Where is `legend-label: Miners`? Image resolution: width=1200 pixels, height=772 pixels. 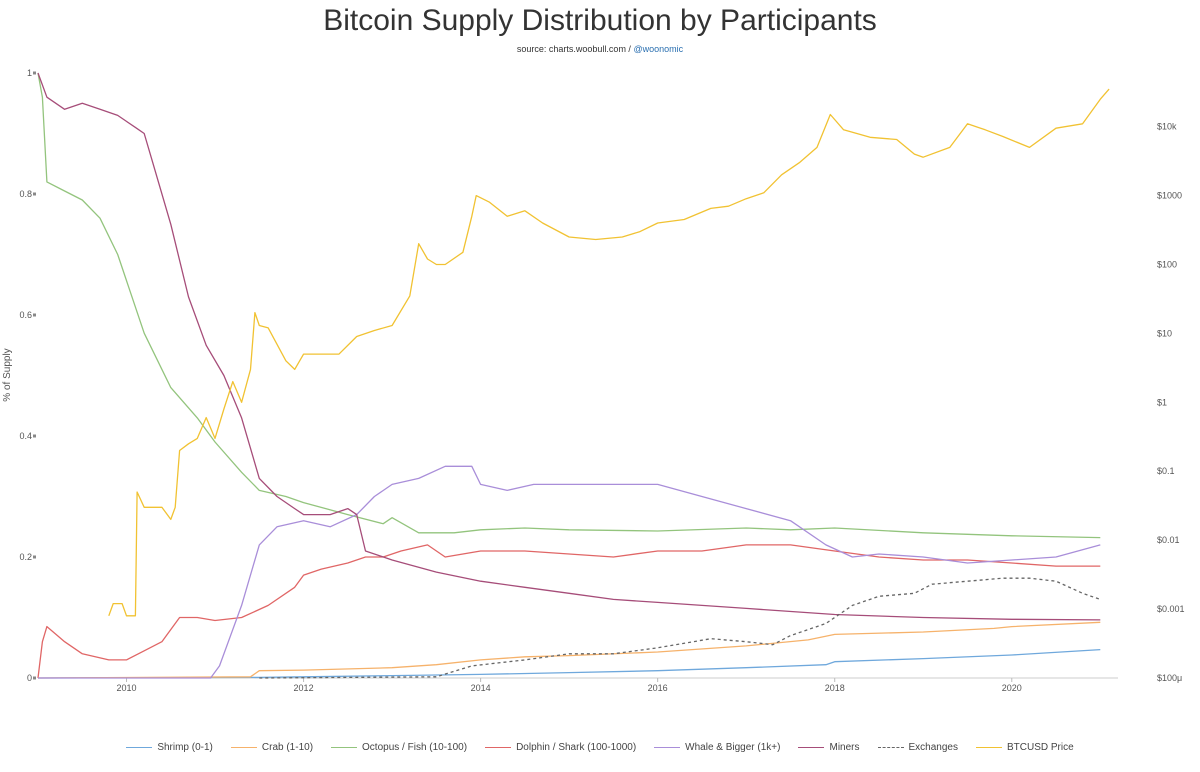
legend-label: Miners is located at coordinates (844, 747).